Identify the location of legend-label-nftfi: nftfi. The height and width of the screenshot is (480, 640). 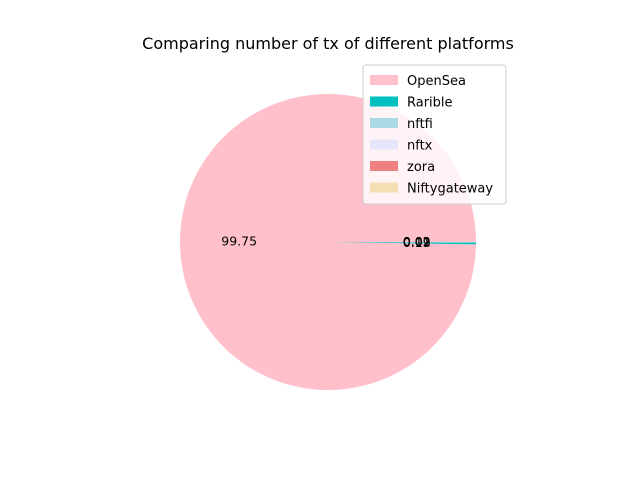
(420, 124).